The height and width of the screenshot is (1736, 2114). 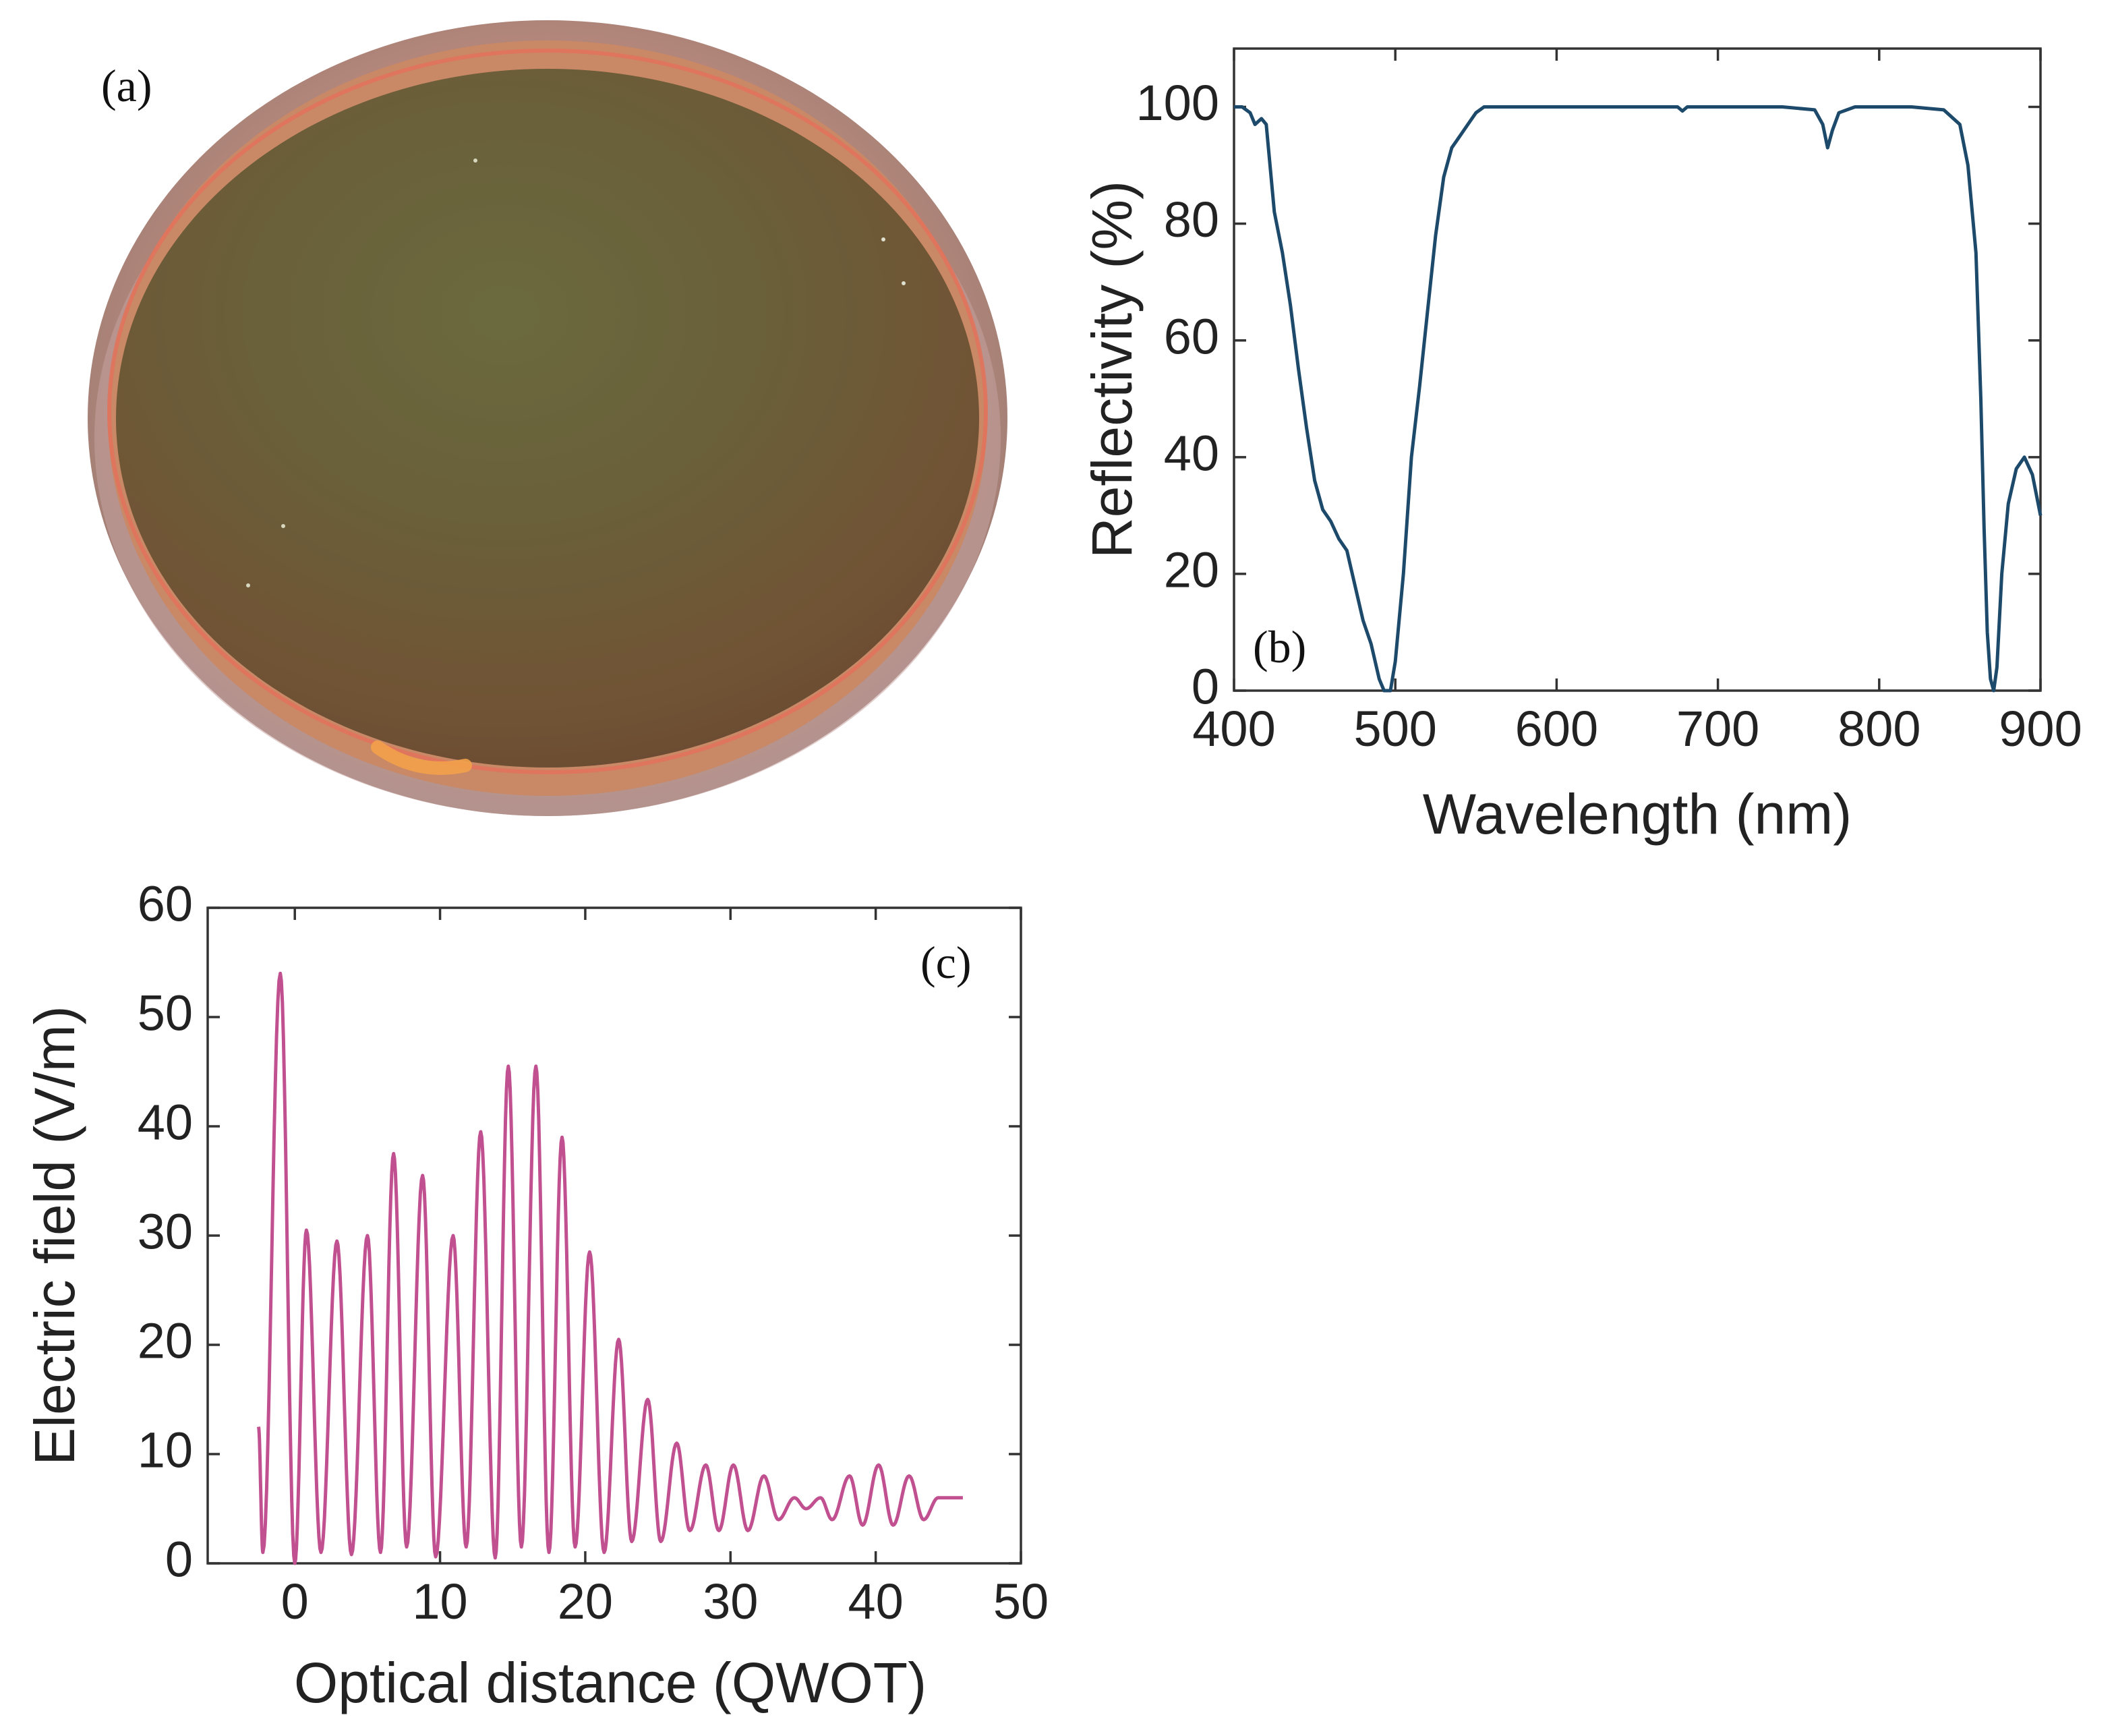 I want to click on chart-b-y-axis-title: Reflectivity (%), so click(x=1112, y=369).